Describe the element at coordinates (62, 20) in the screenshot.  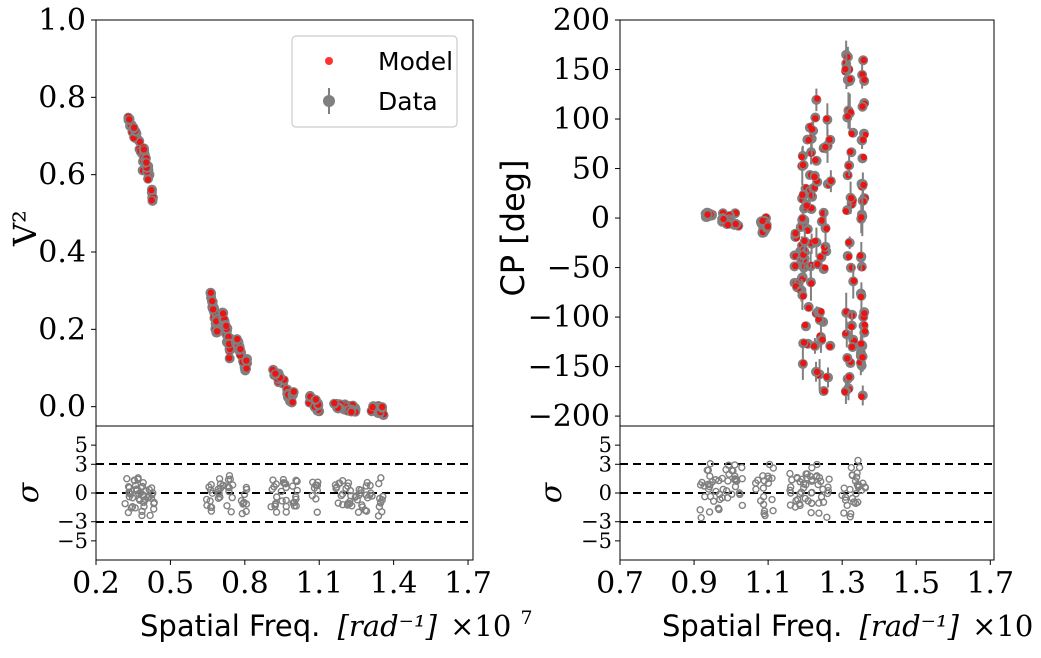
I see `v2-ytick-label: 1.0` at that location.